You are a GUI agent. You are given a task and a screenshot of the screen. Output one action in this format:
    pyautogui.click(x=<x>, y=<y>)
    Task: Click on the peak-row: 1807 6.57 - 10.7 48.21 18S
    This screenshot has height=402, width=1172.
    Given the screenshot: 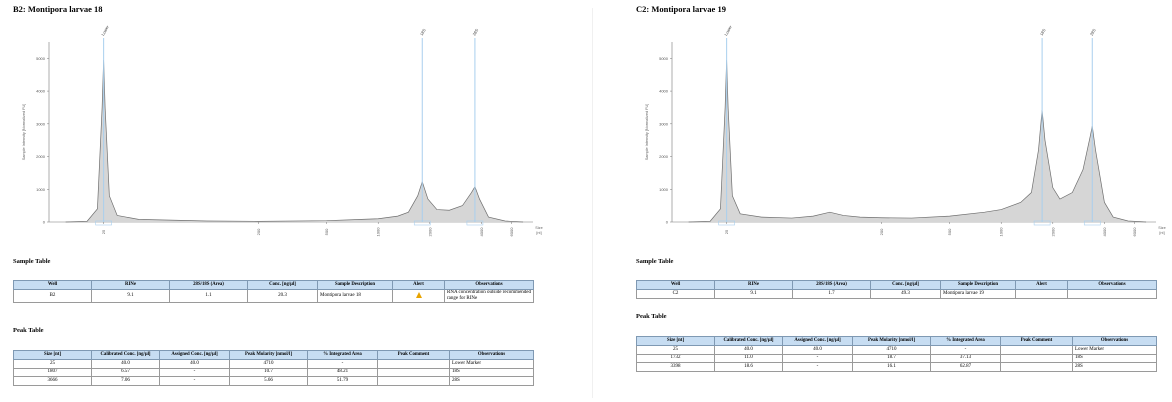 What is the action you would take?
    pyautogui.click(x=273, y=372)
    